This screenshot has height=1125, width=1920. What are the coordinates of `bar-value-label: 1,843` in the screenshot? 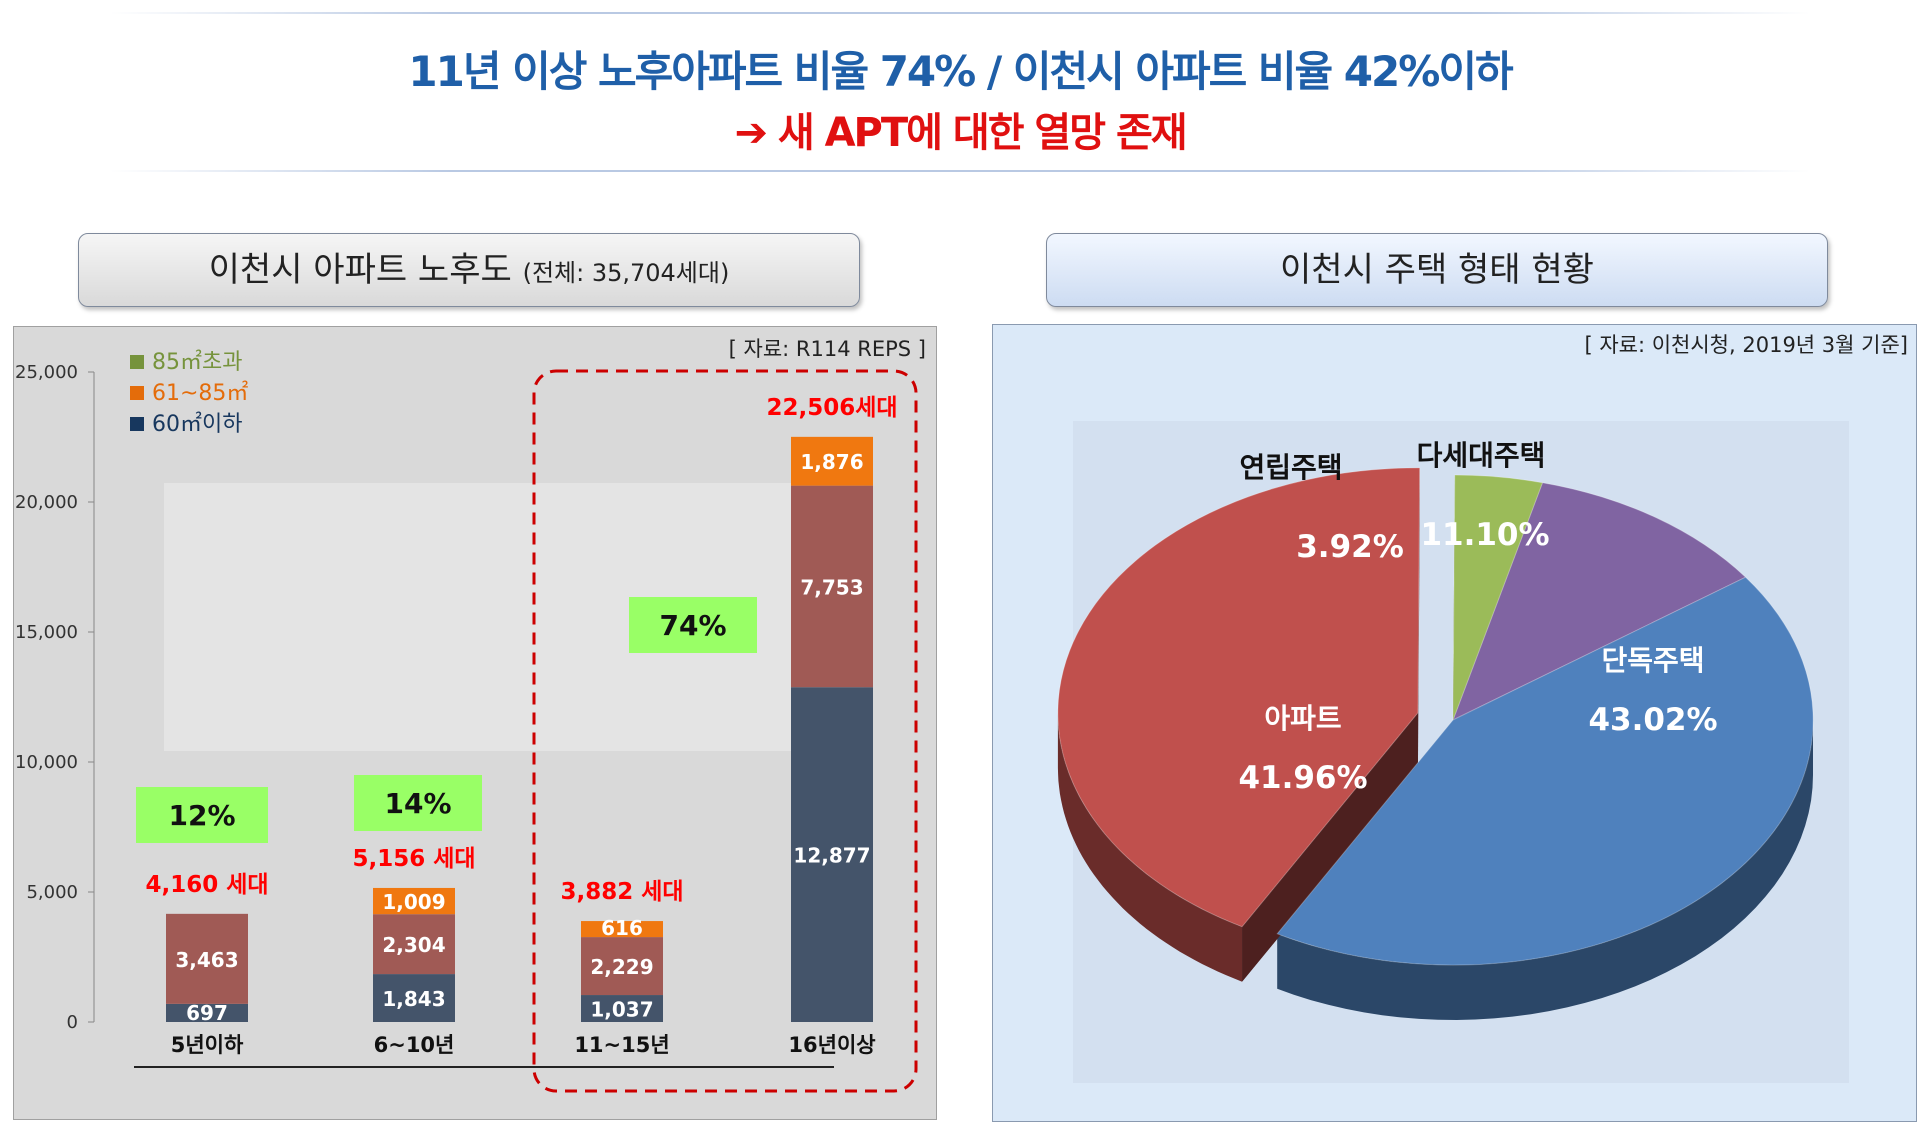 It's located at (413, 999).